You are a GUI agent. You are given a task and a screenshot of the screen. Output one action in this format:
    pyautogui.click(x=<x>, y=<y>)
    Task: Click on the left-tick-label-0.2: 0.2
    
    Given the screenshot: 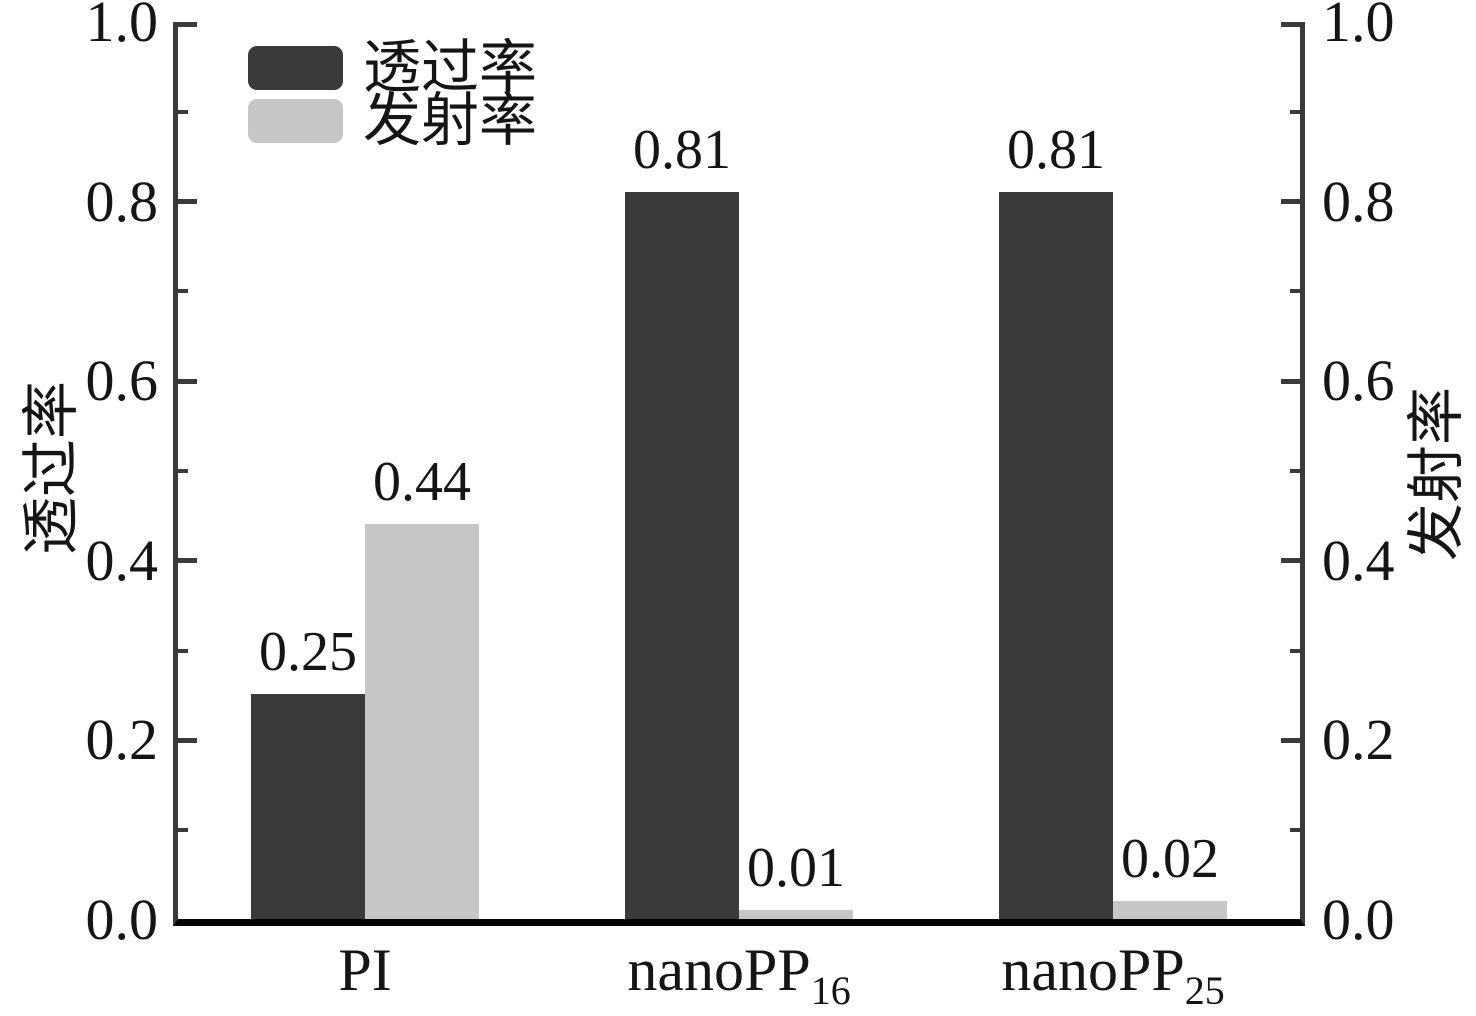 What is the action you would take?
    pyautogui.click(x=122, y=739)
    